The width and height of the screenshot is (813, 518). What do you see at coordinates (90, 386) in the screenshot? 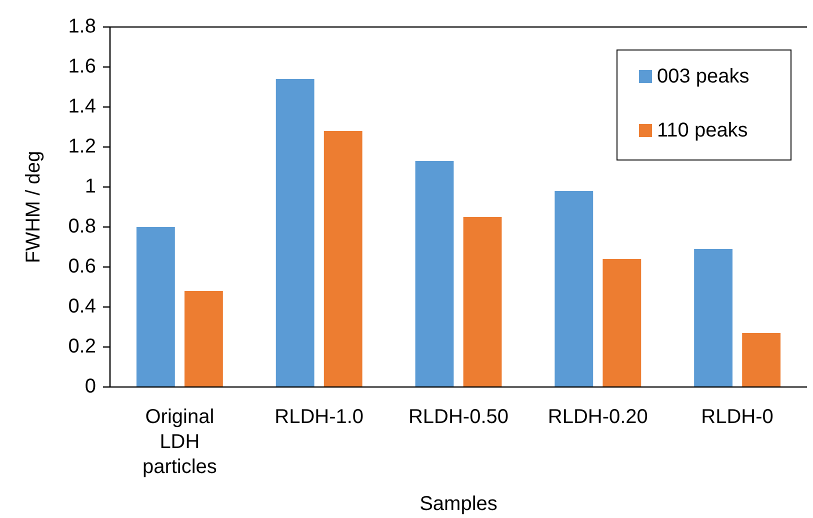
I see `y-tick-label: 0` at bounding box center [90, 386].